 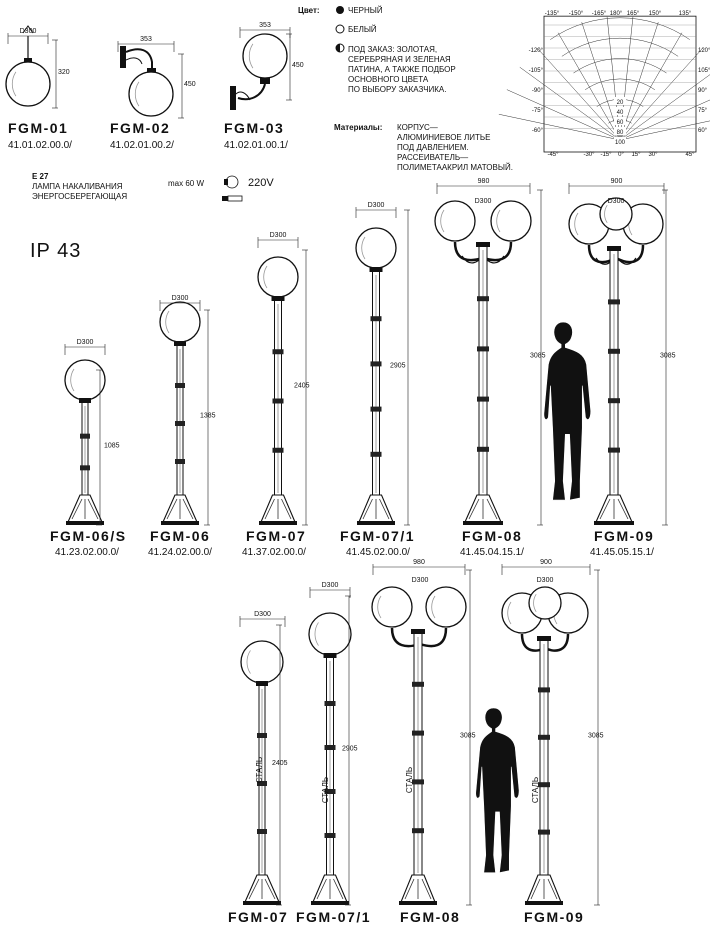 What do you see at coordinates (85, 400) in the screenshot?
I see `pole-cap` at bounding box center [85, 400].